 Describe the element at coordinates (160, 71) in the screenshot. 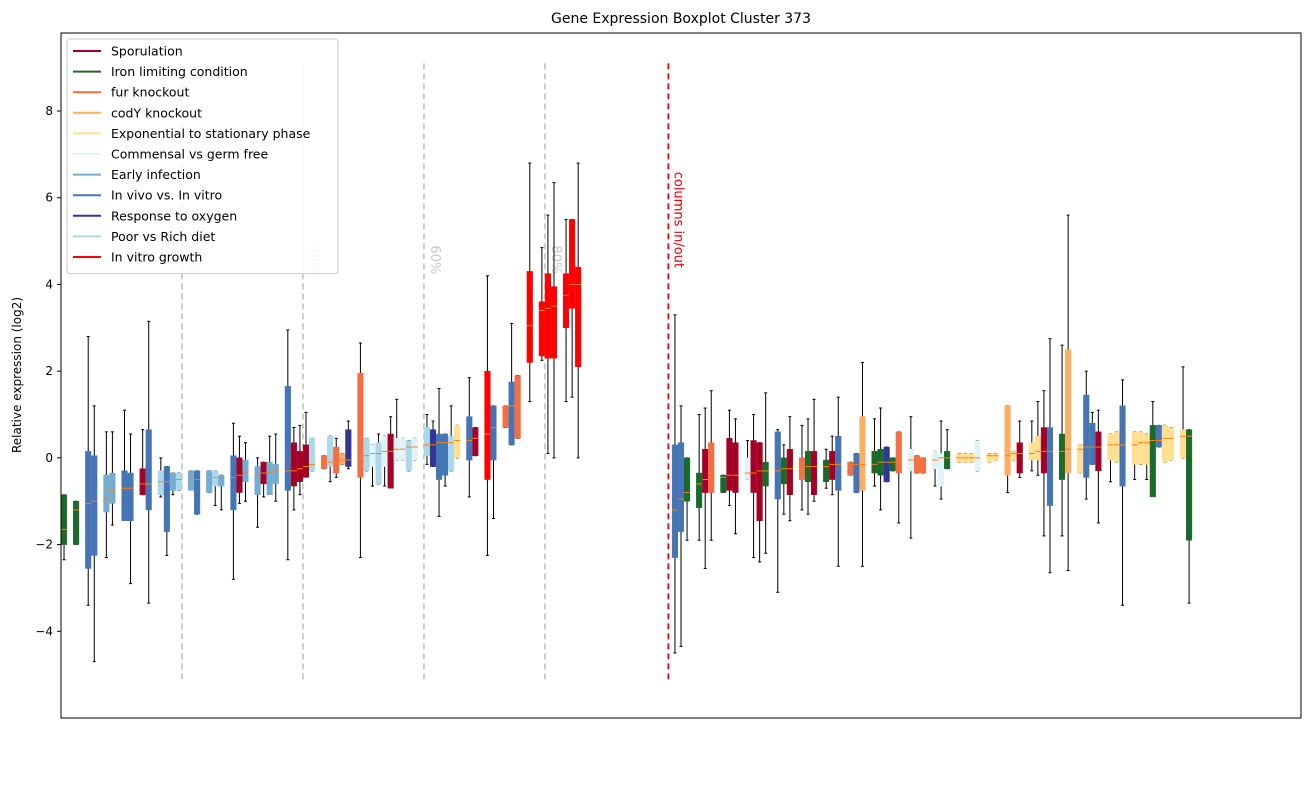

I see `legend-item: Iron limiting condition` at that location.